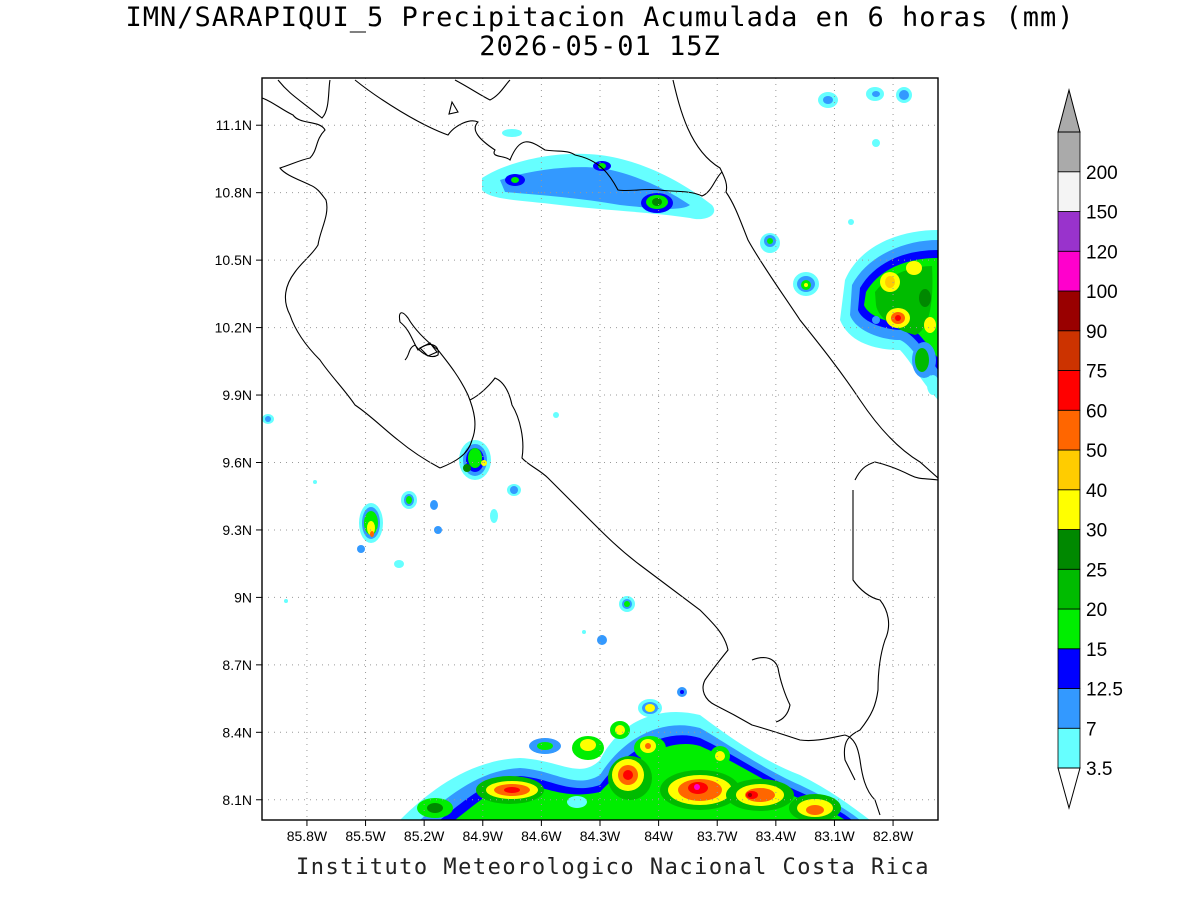 This screenshot has height=900, width=1200. Describe the element at coordinates (600, 46) in the screenshot. I see `map-datetime: 2026-05-01 15Z` at that location.